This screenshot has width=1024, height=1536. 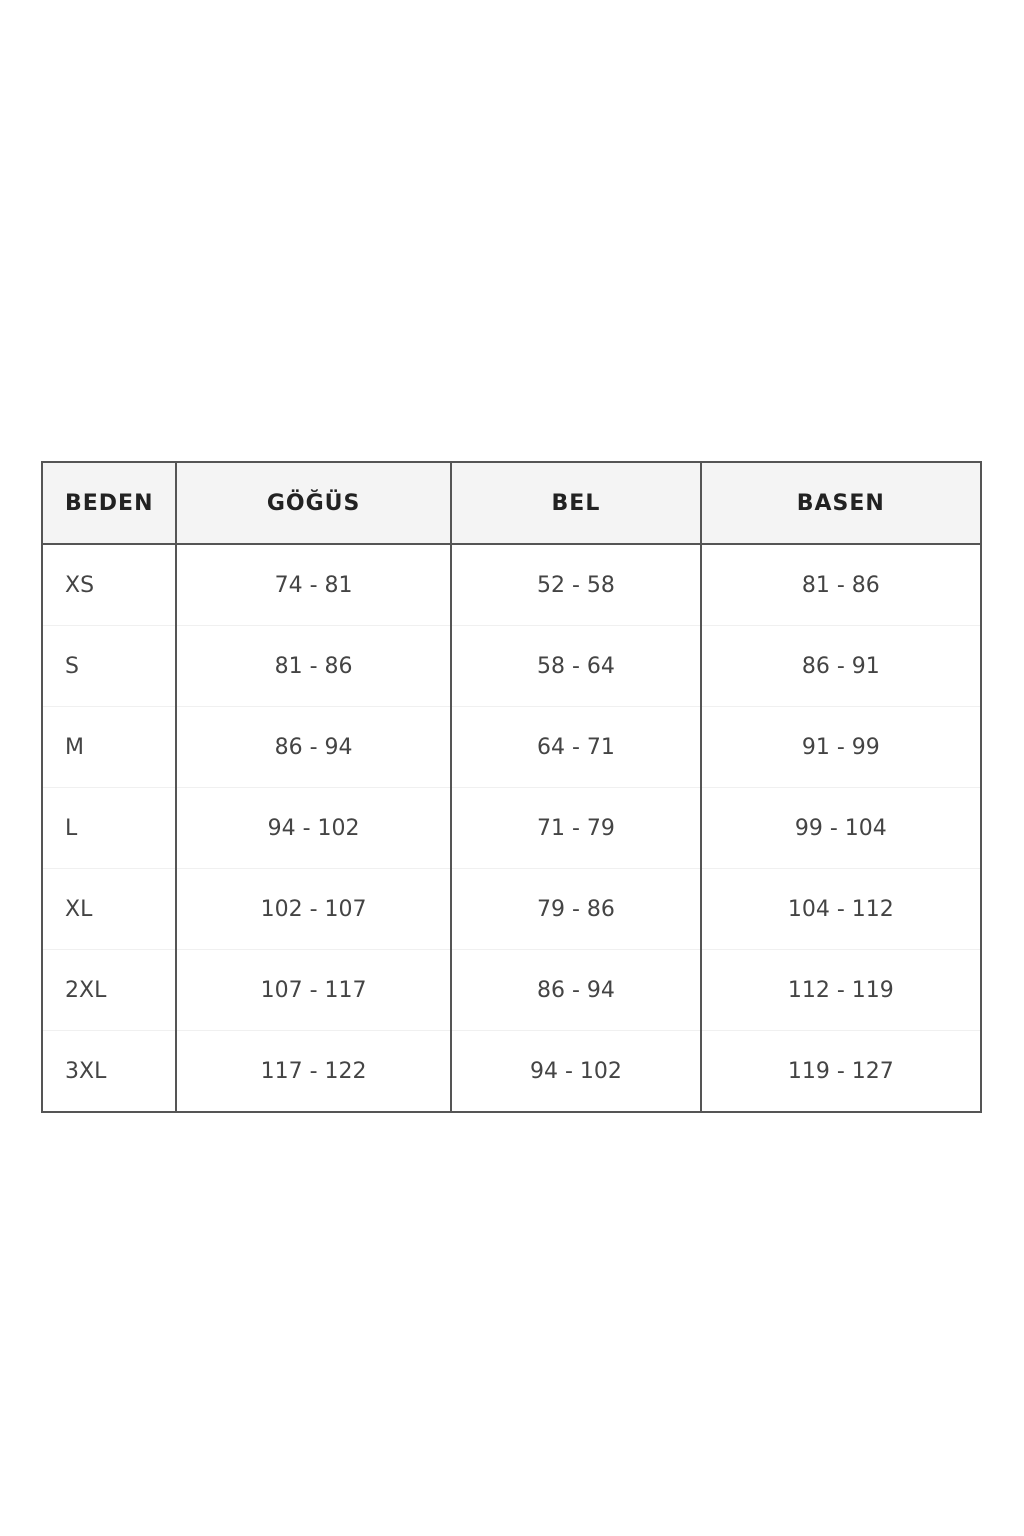 What do you see at coordinates (841, 990) in the screenshot?
I see `cell: 112 - 119` at bounding box center [841, 990].